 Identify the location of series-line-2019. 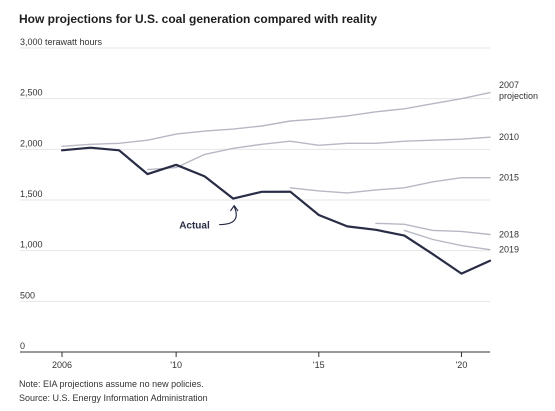
(447, 240).